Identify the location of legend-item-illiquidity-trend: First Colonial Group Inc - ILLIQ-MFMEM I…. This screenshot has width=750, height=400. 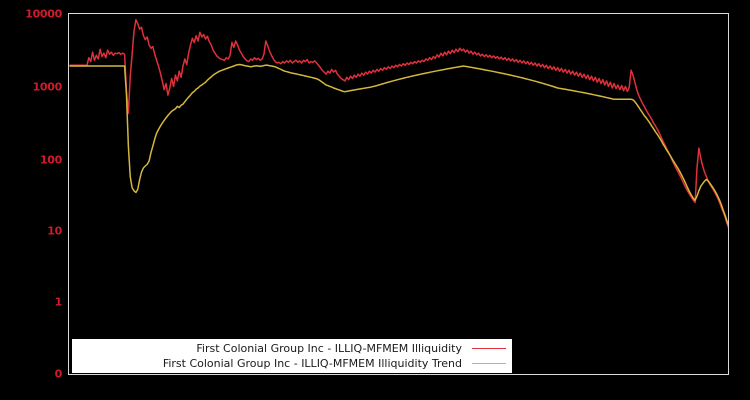
(292, 363).